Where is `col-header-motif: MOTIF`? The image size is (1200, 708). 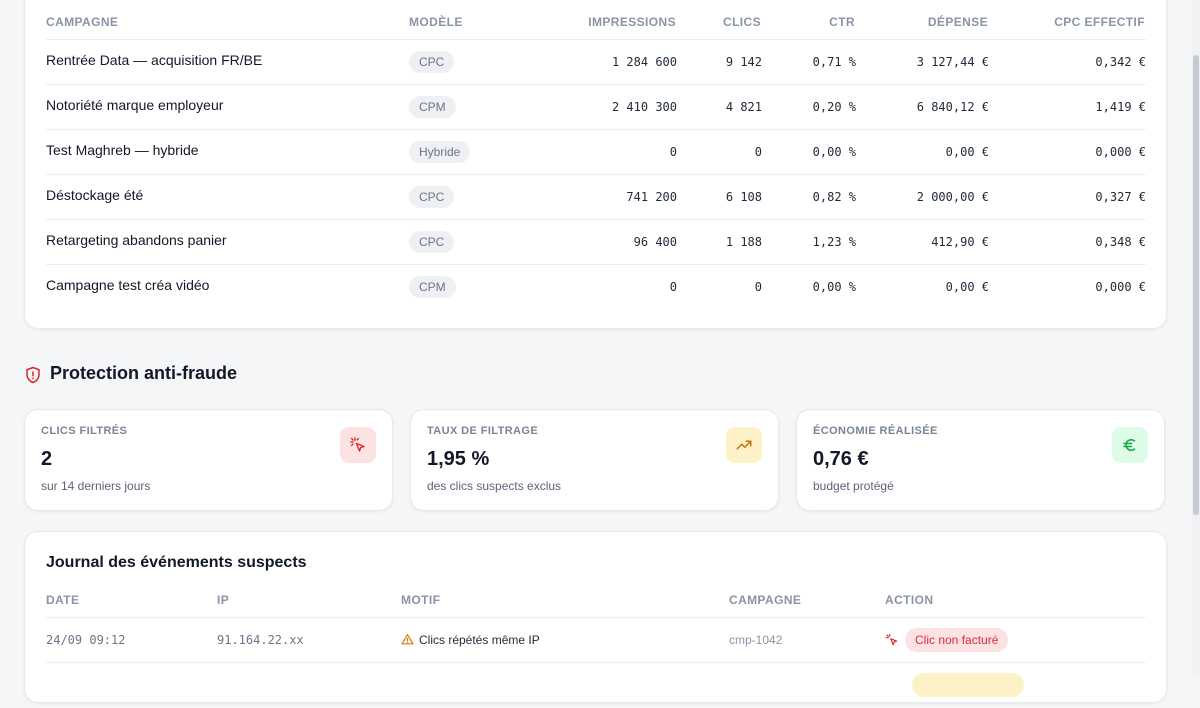 col-header-motif: MOTIF is located at coordinates (421, 600).